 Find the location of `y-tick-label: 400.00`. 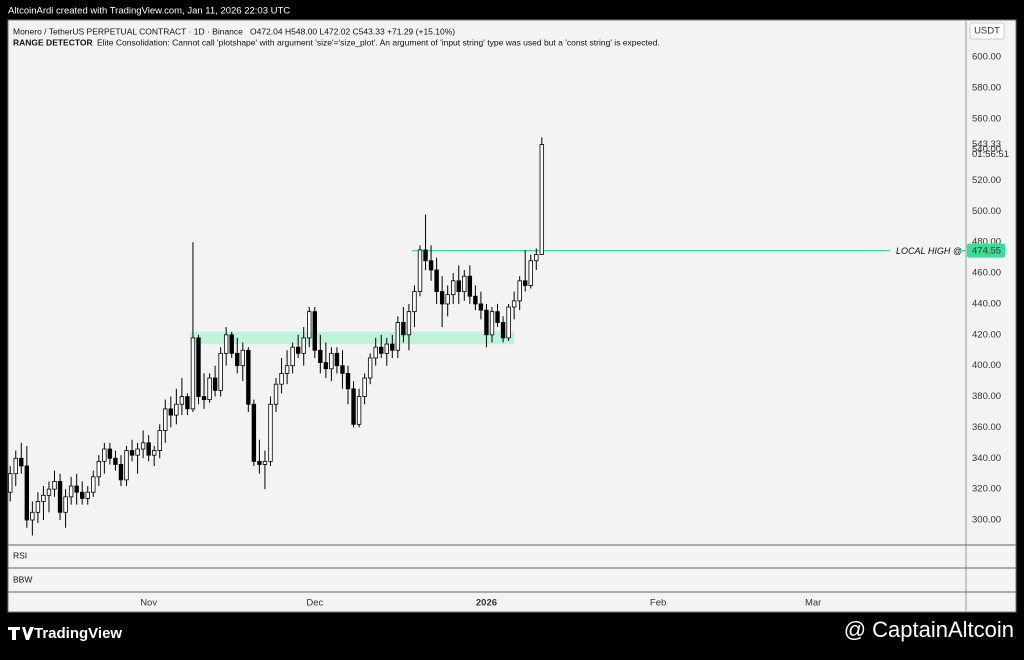

y-tick-label: 400.00 is located at coordinates (986, 365).